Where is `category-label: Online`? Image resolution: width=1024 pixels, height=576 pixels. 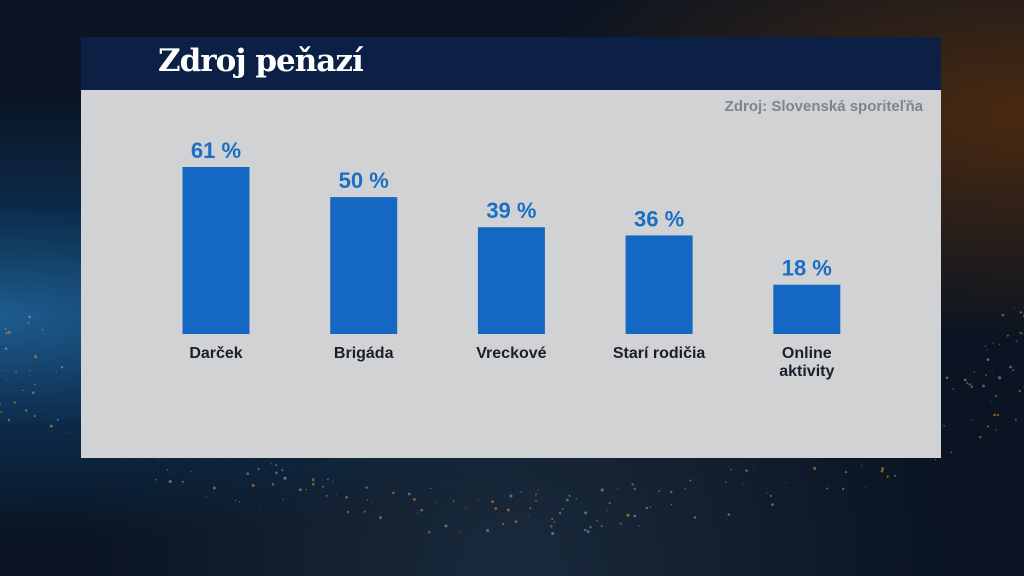
category-label: Online is located at coordinates (807, 353).